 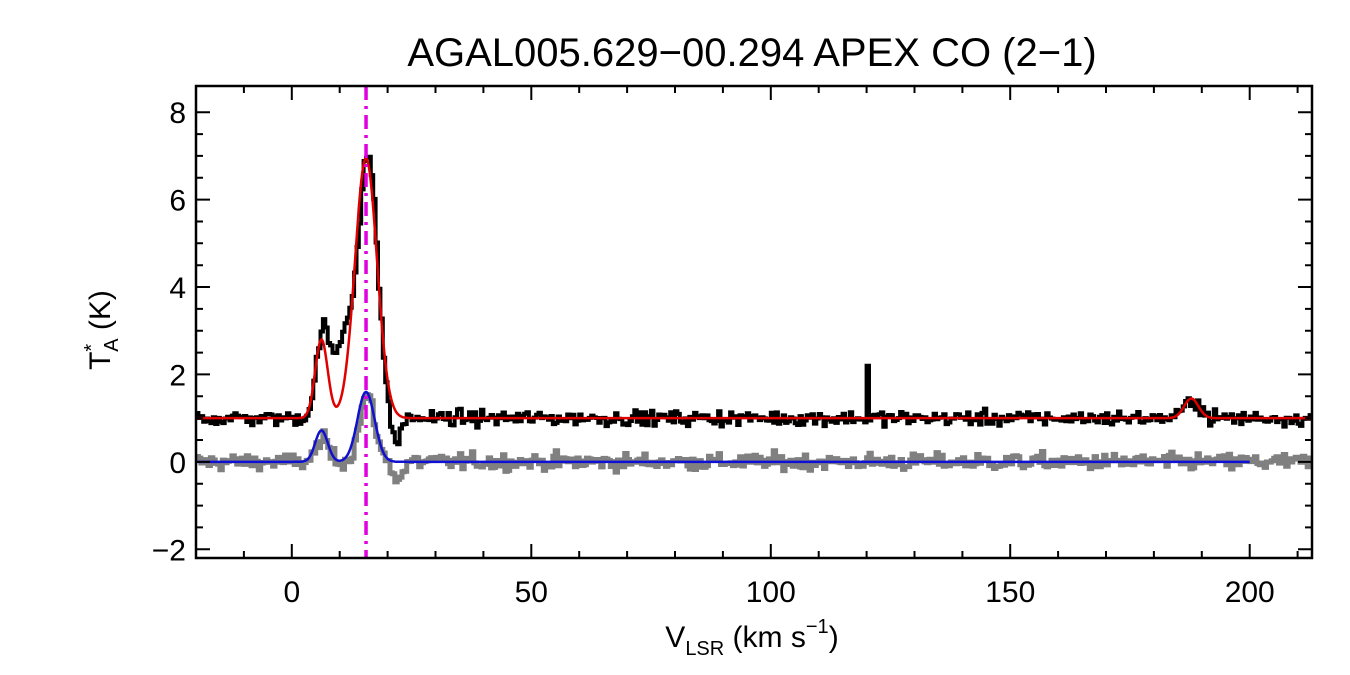 I want to click on y-tick-label: 4, so click(x=177, y=288).